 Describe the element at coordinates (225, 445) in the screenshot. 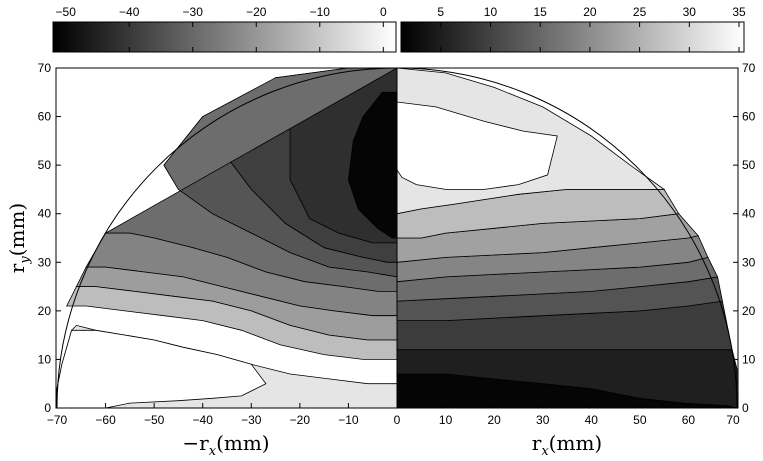

I see `x-axis-label-left: −rx(mm)` at that location.